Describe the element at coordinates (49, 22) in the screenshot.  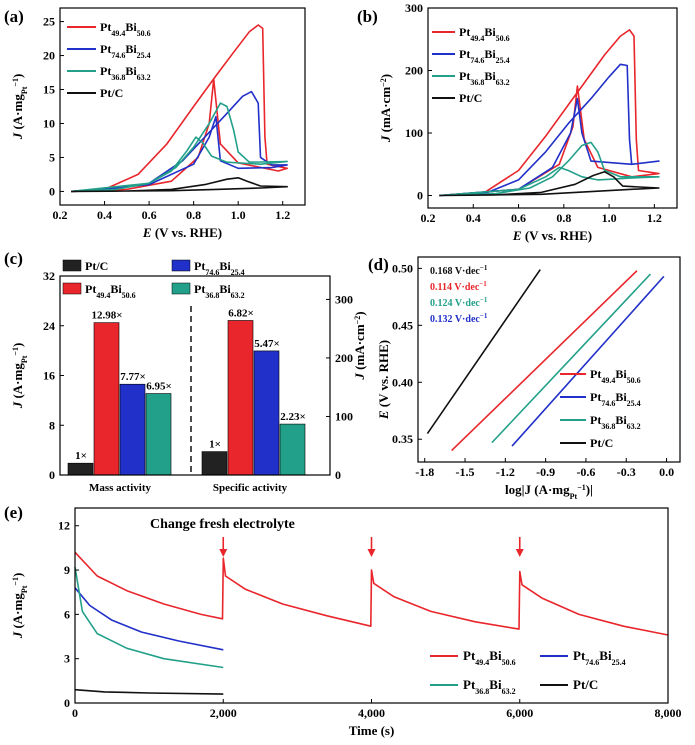
I see `y-tick-label: 25` at that location.